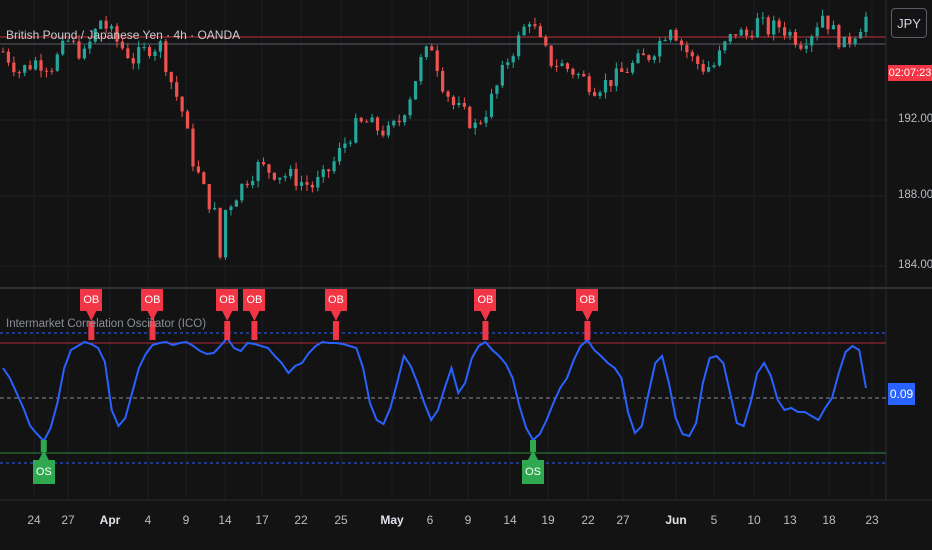  What do you see at coordinates (829, 520) in the screenshot?
I see `time-axis-label: 18` at bounding box center [829, 520].